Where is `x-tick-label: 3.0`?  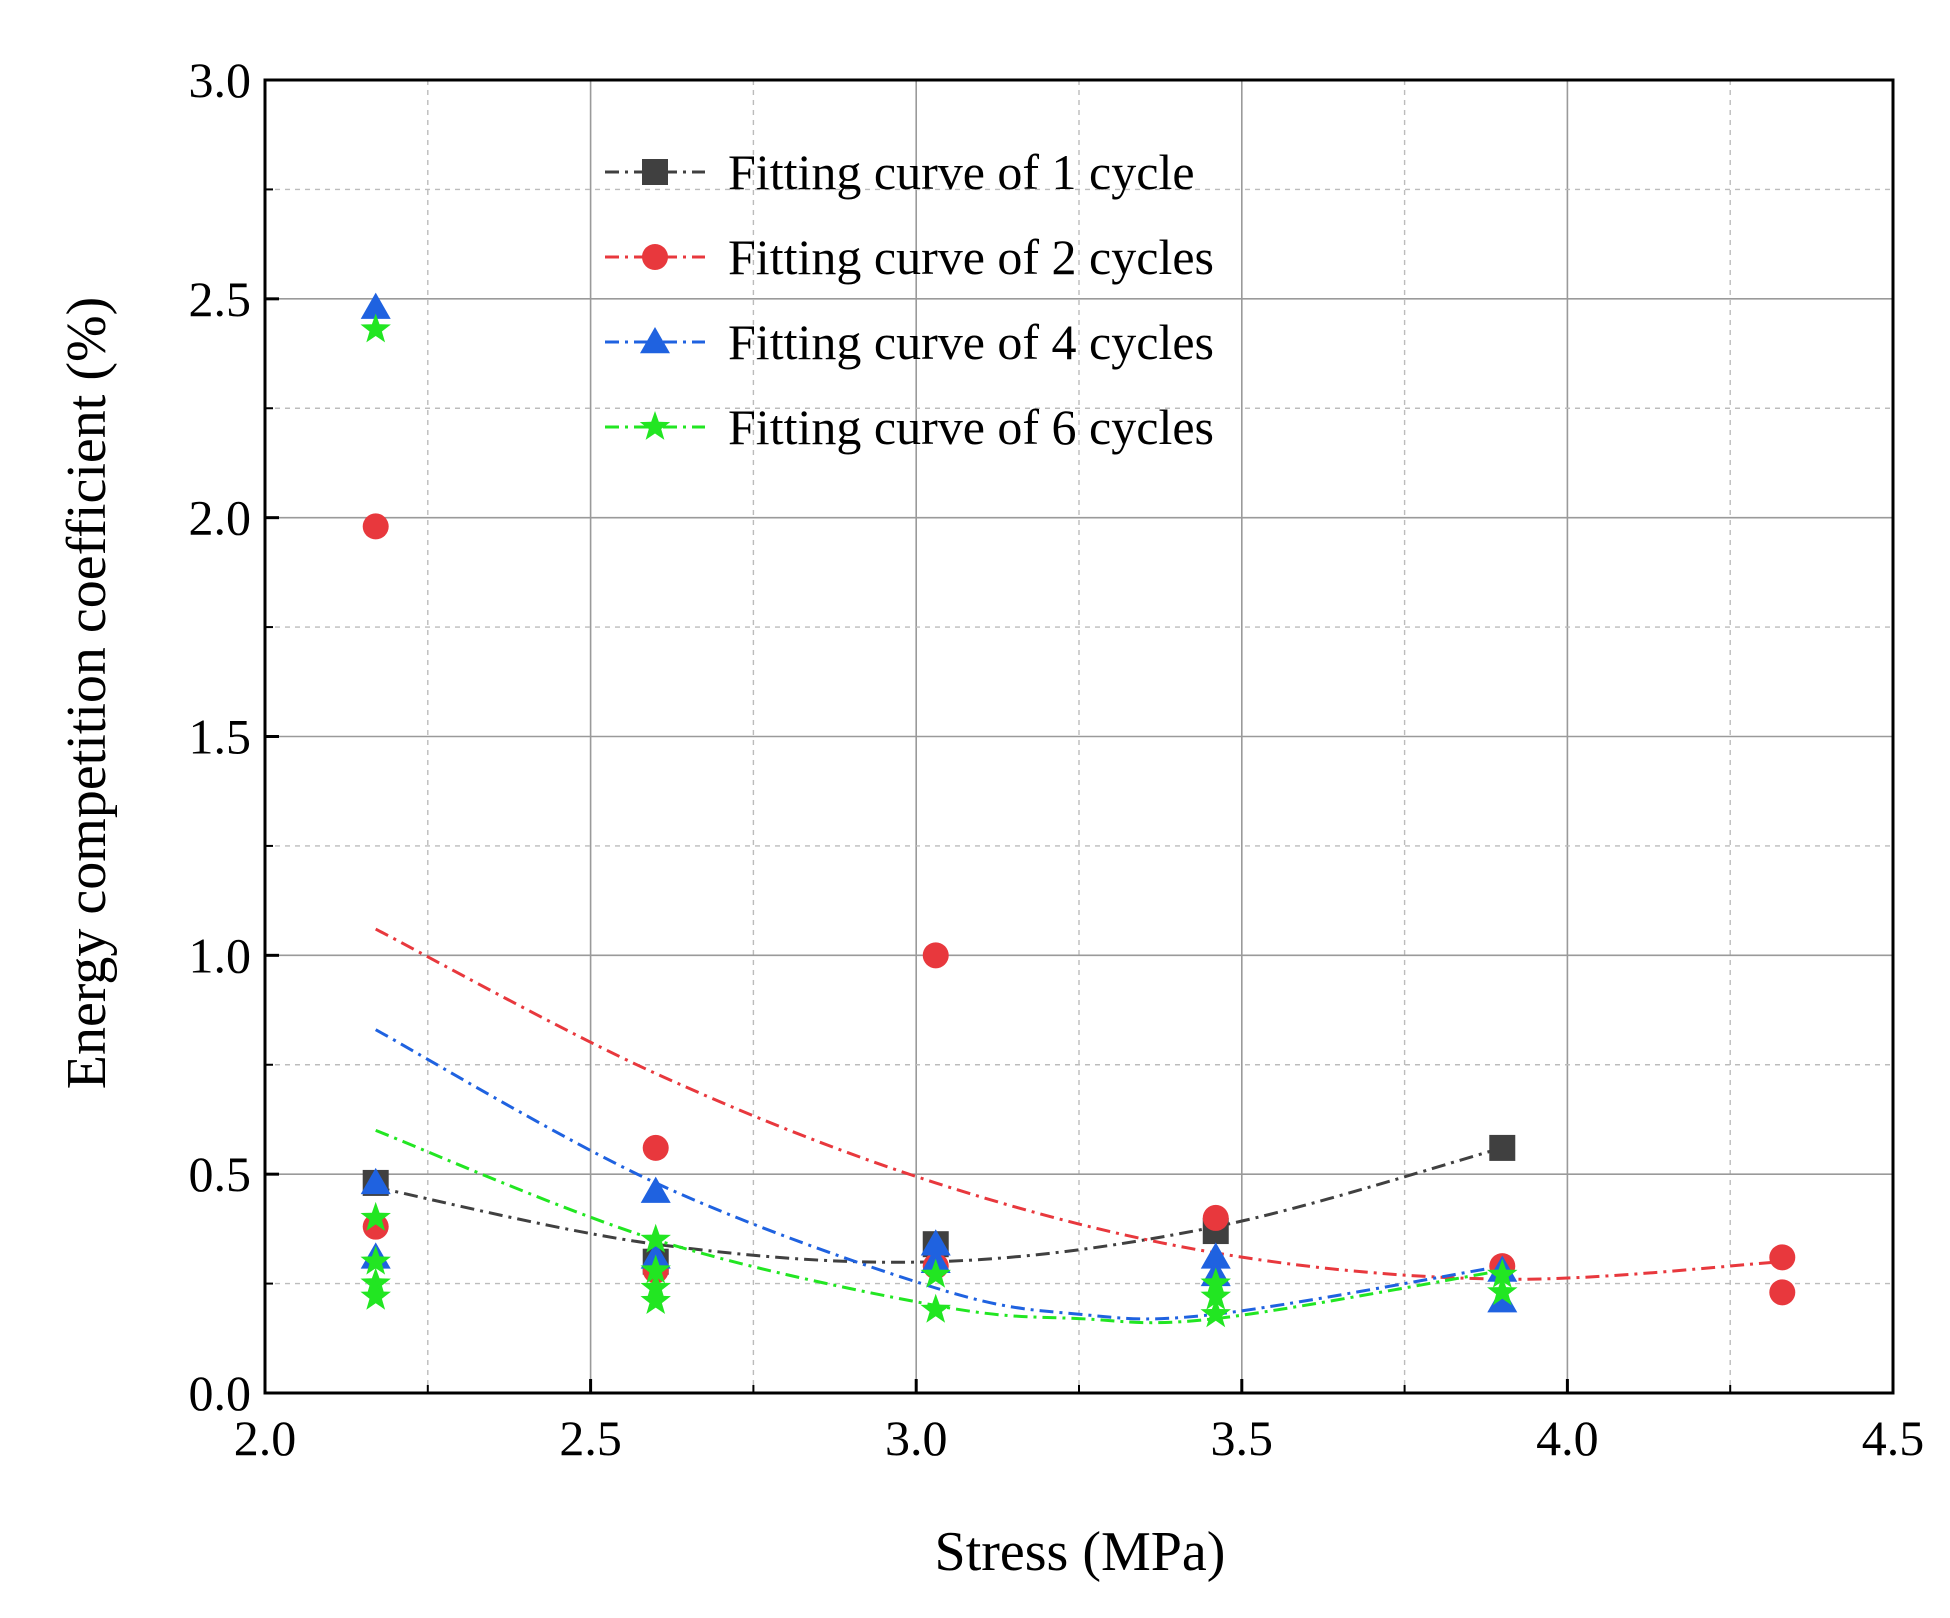
x-tick-label: 3.0 is located at coordinates (916, 1438).